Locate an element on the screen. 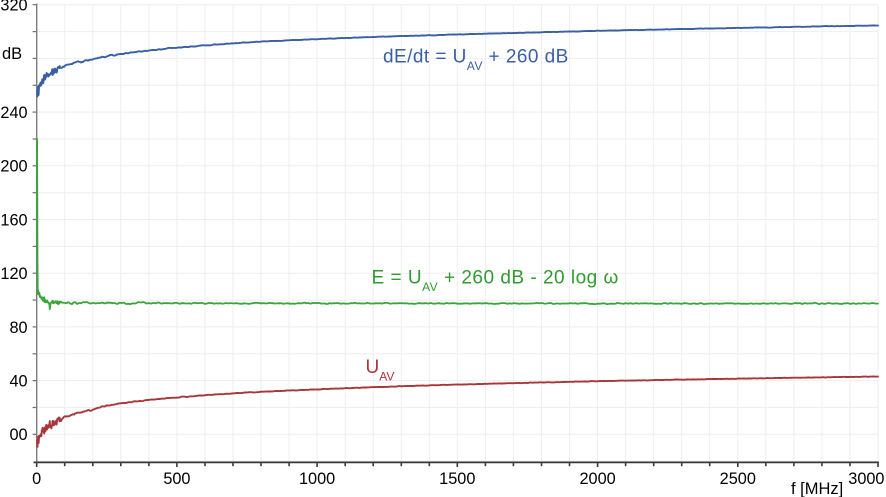 The height and width of the screenshot is (497, 886). svg-text: 00 is located at coordinates (18, 435).